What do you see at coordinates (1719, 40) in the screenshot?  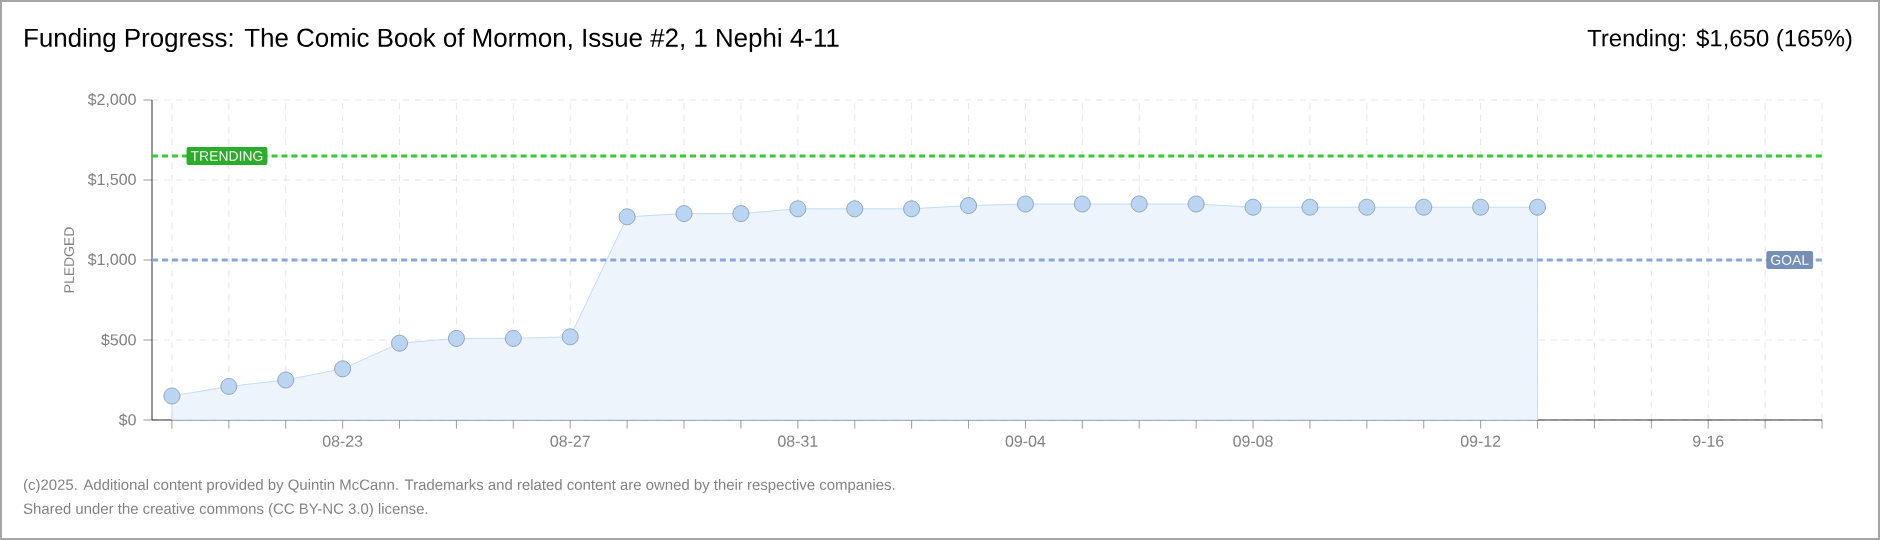 I see `chart-subtitle: Trending: $1,650 (165%)` at bounding box center [1719, 40].